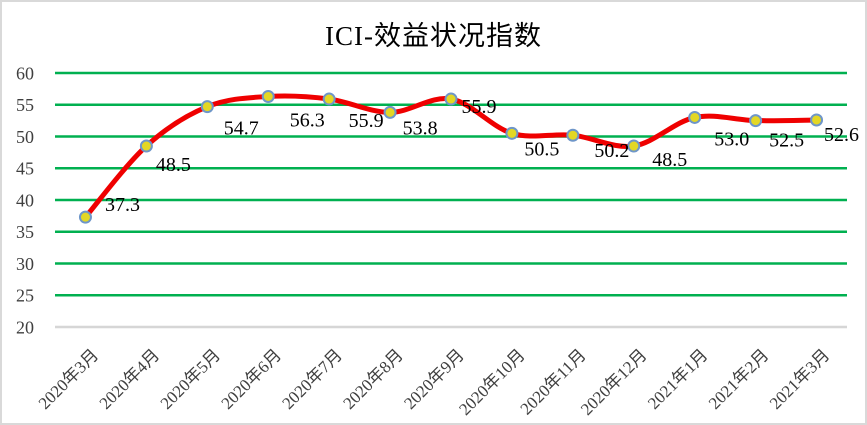 This screenshot has height=425, width=867. Describe the element at coordinates (252, 379) in the screenshot. I see `x-axis-tick-label: 2020年6月` at that location.